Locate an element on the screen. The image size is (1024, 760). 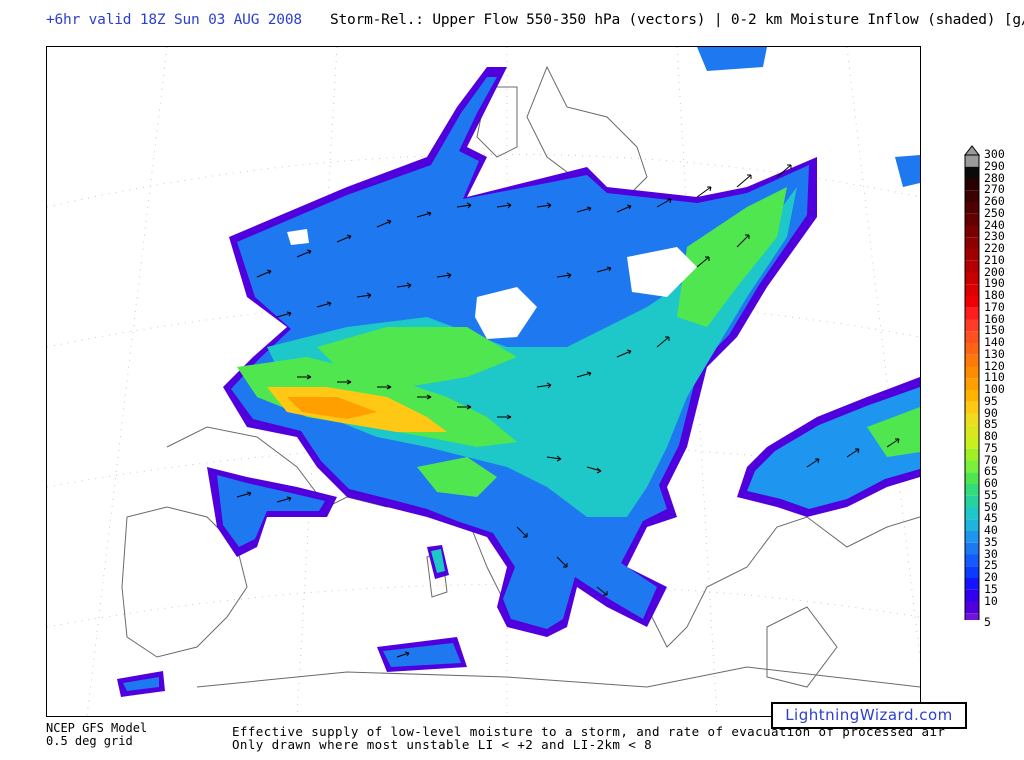
model-info: NCEP GFS Model 0.5 deg grid is located at coordinates (96, 735).